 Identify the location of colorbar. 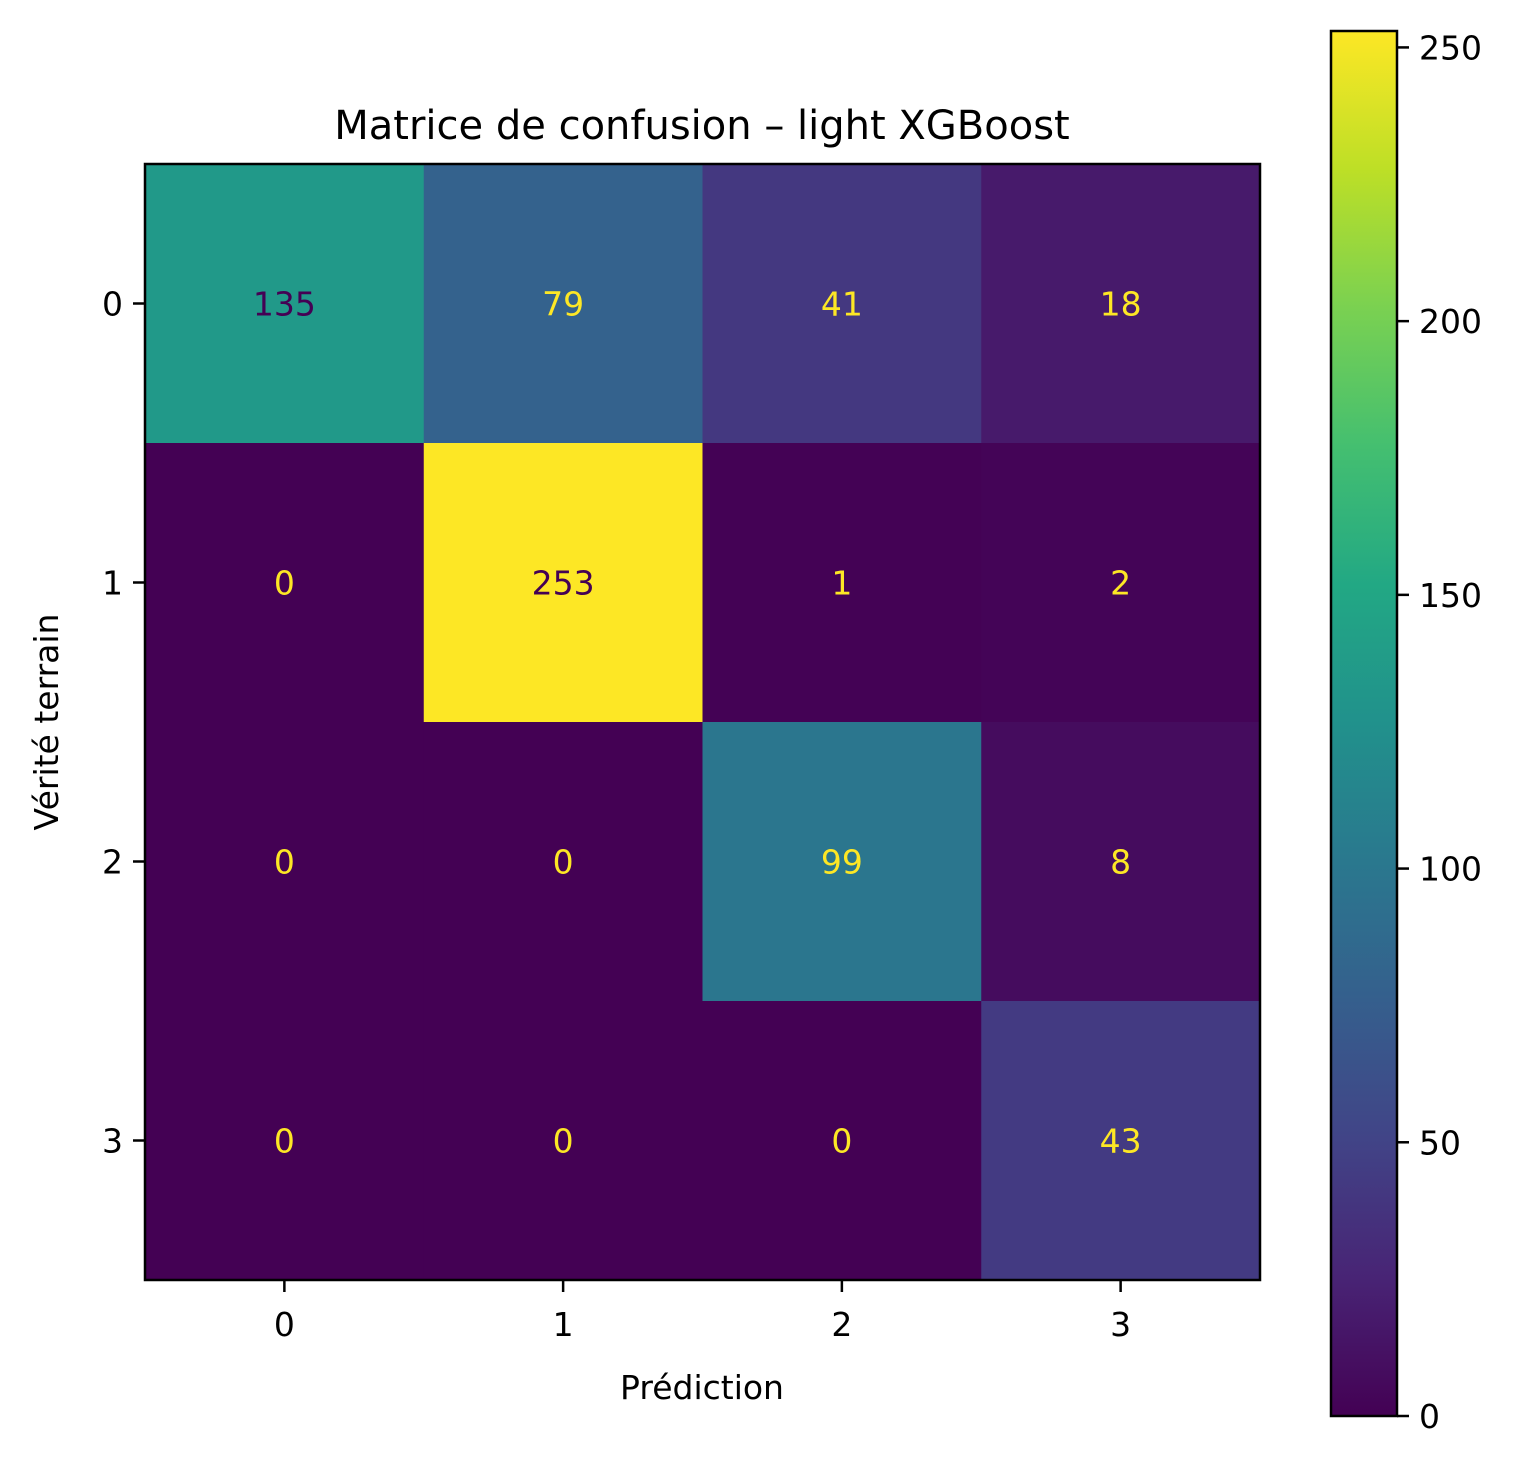
(1364, 723).